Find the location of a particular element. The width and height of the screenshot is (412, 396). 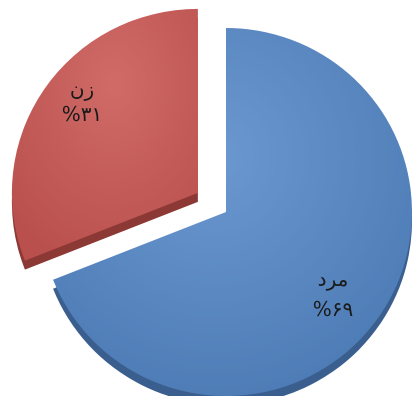

slice-label-name: مرد is located at coordinates (333, 279).